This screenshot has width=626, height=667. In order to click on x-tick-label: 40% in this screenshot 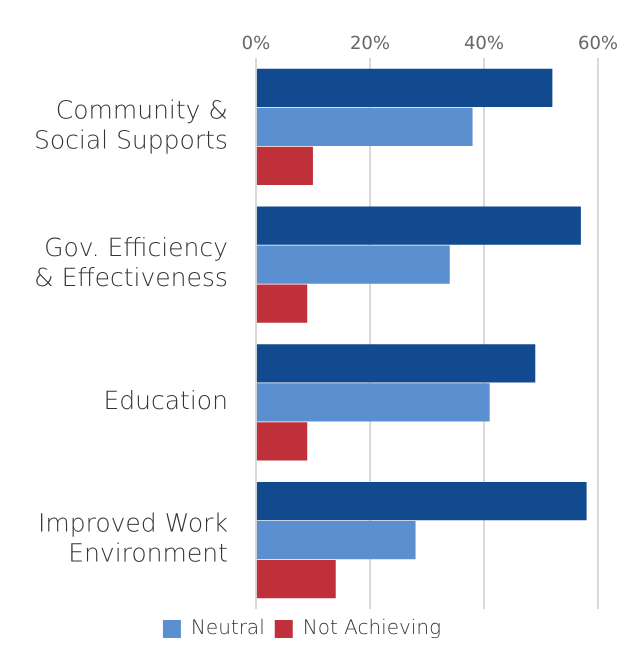, I will do `click(484, 43)`.